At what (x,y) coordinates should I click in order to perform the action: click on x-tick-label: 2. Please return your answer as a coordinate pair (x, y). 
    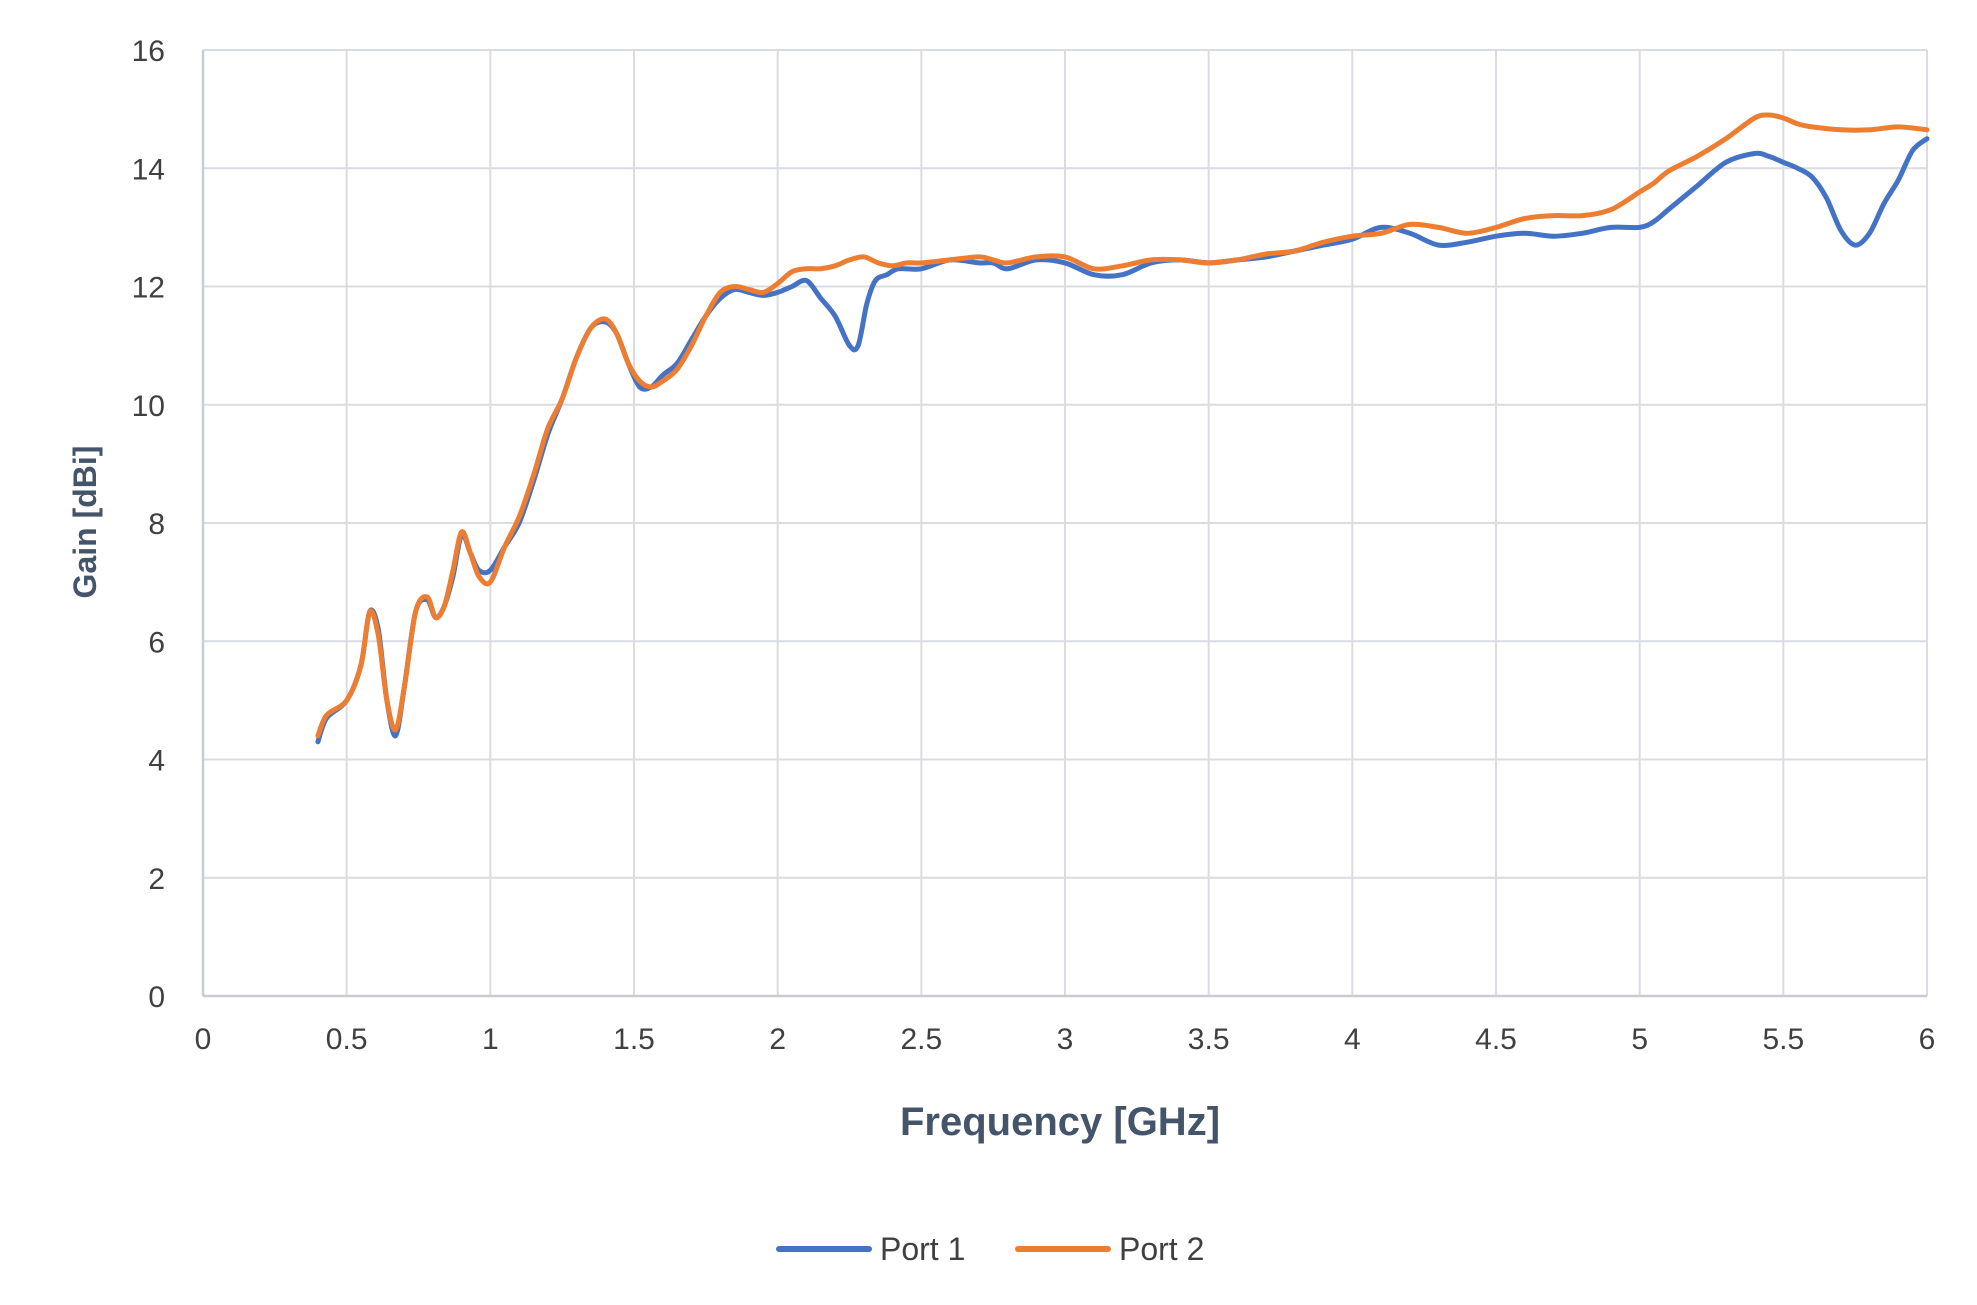
    Looking at the image, I should click on (777, 1039).